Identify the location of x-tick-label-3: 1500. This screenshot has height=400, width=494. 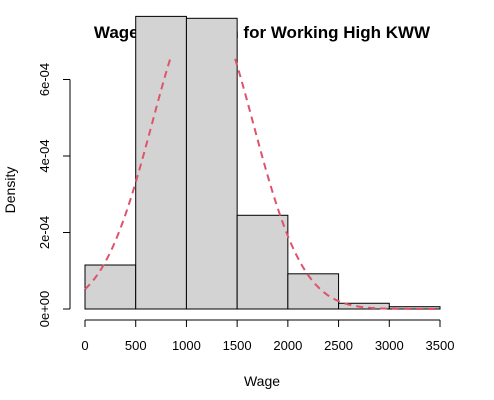
(237, 345).